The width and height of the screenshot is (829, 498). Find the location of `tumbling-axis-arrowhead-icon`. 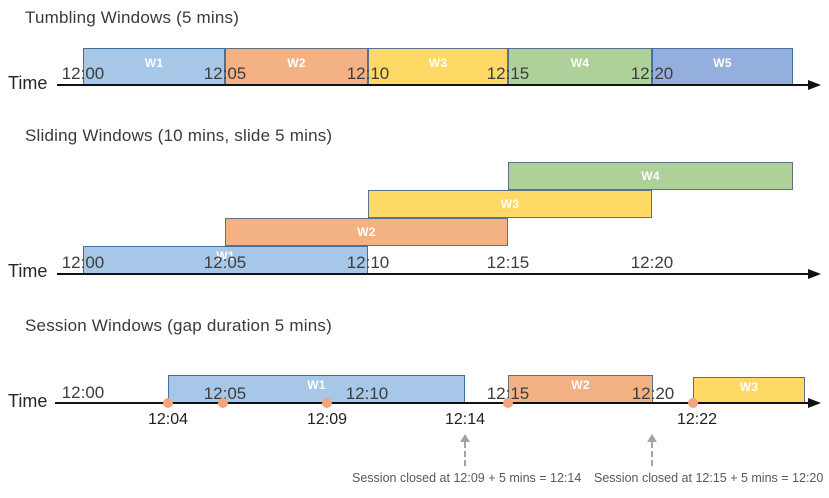

tumbling-axis-arrowhead-icon is located at coordinates (814, 85).